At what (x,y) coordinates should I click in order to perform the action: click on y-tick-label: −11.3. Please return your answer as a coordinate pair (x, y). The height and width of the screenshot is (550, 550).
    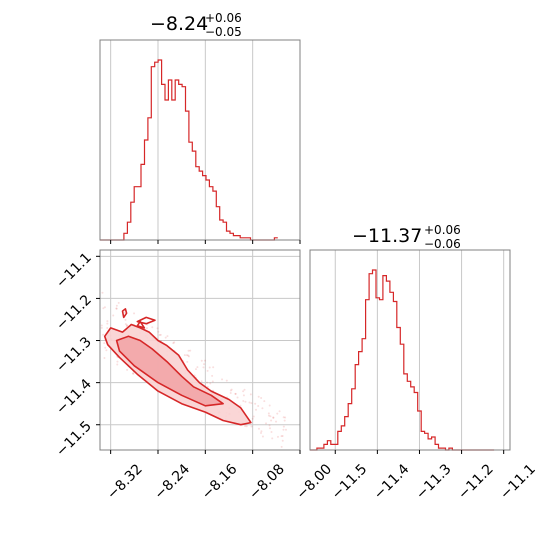
    Looking at the image, I should click on (74, 355).